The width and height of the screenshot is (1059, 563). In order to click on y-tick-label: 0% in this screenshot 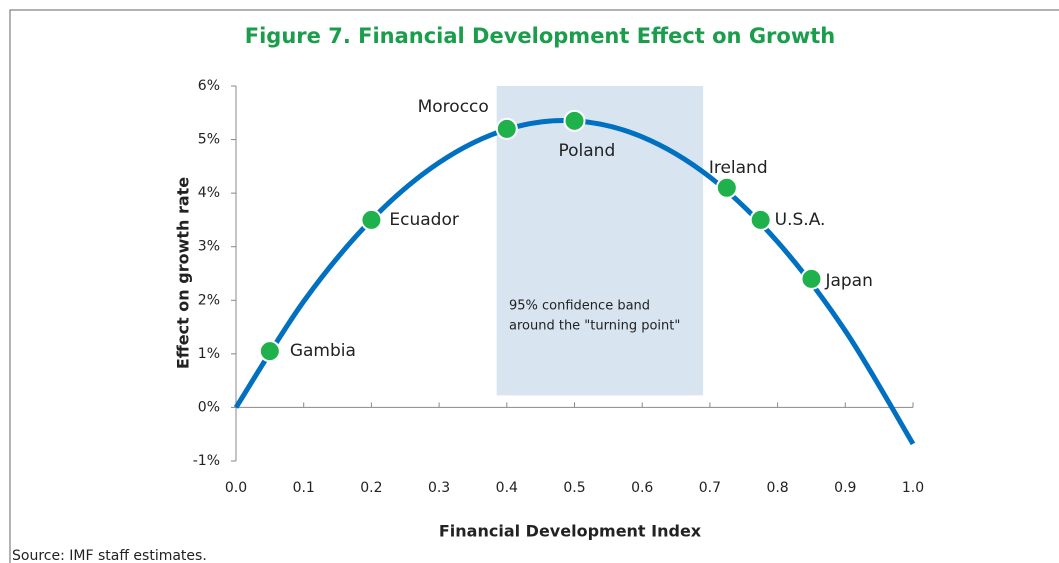, I will do `click(209, 407)`.